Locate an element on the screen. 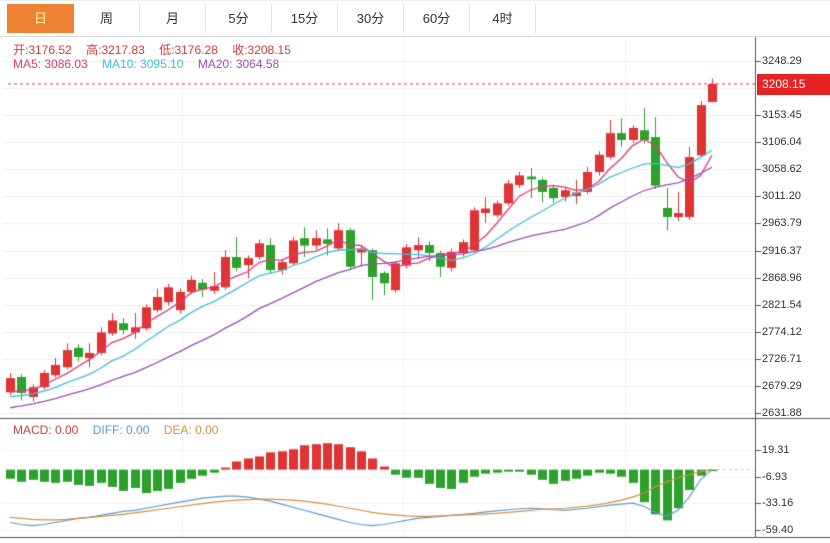 This screenshot has height=543, width=830. macd-info-row: MACD: 0.00 DIFF: 0.00 DEA: 0.00 is located at coordinates (121, 430).